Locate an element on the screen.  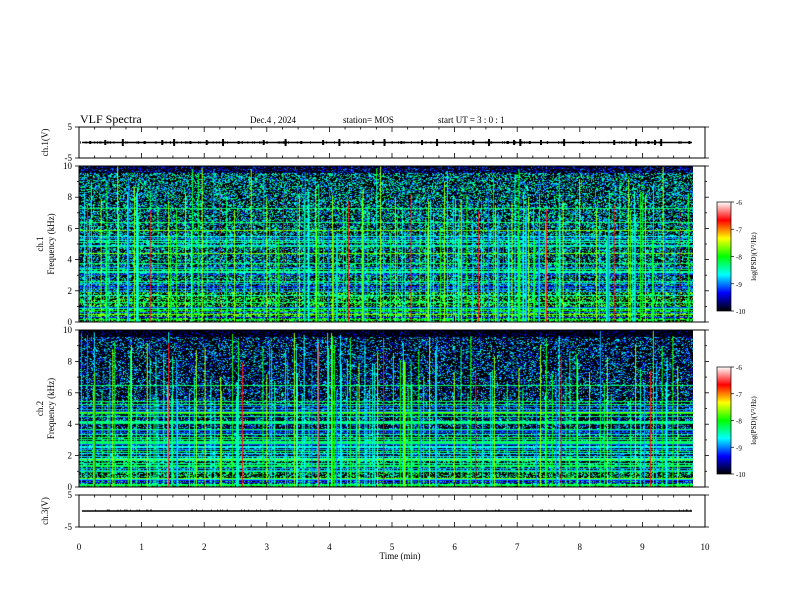
station-label: station= MOS is located at coordinates (368, 120).